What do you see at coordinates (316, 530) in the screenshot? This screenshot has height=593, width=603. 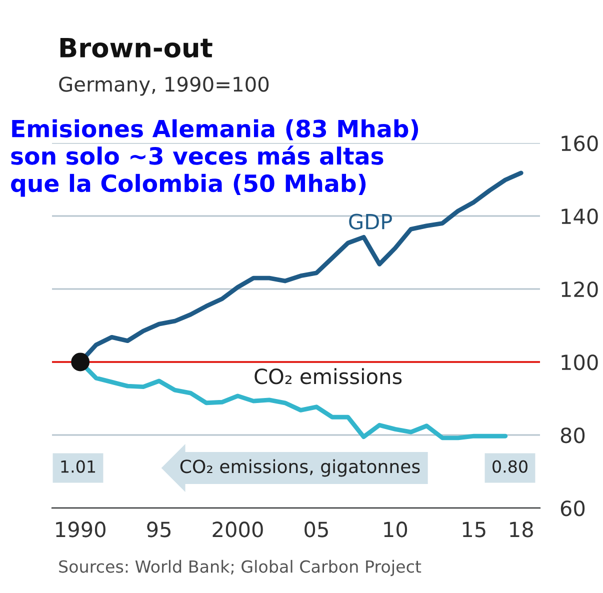 I see `x-tick-label: 05` at bounding box center [316, 530].